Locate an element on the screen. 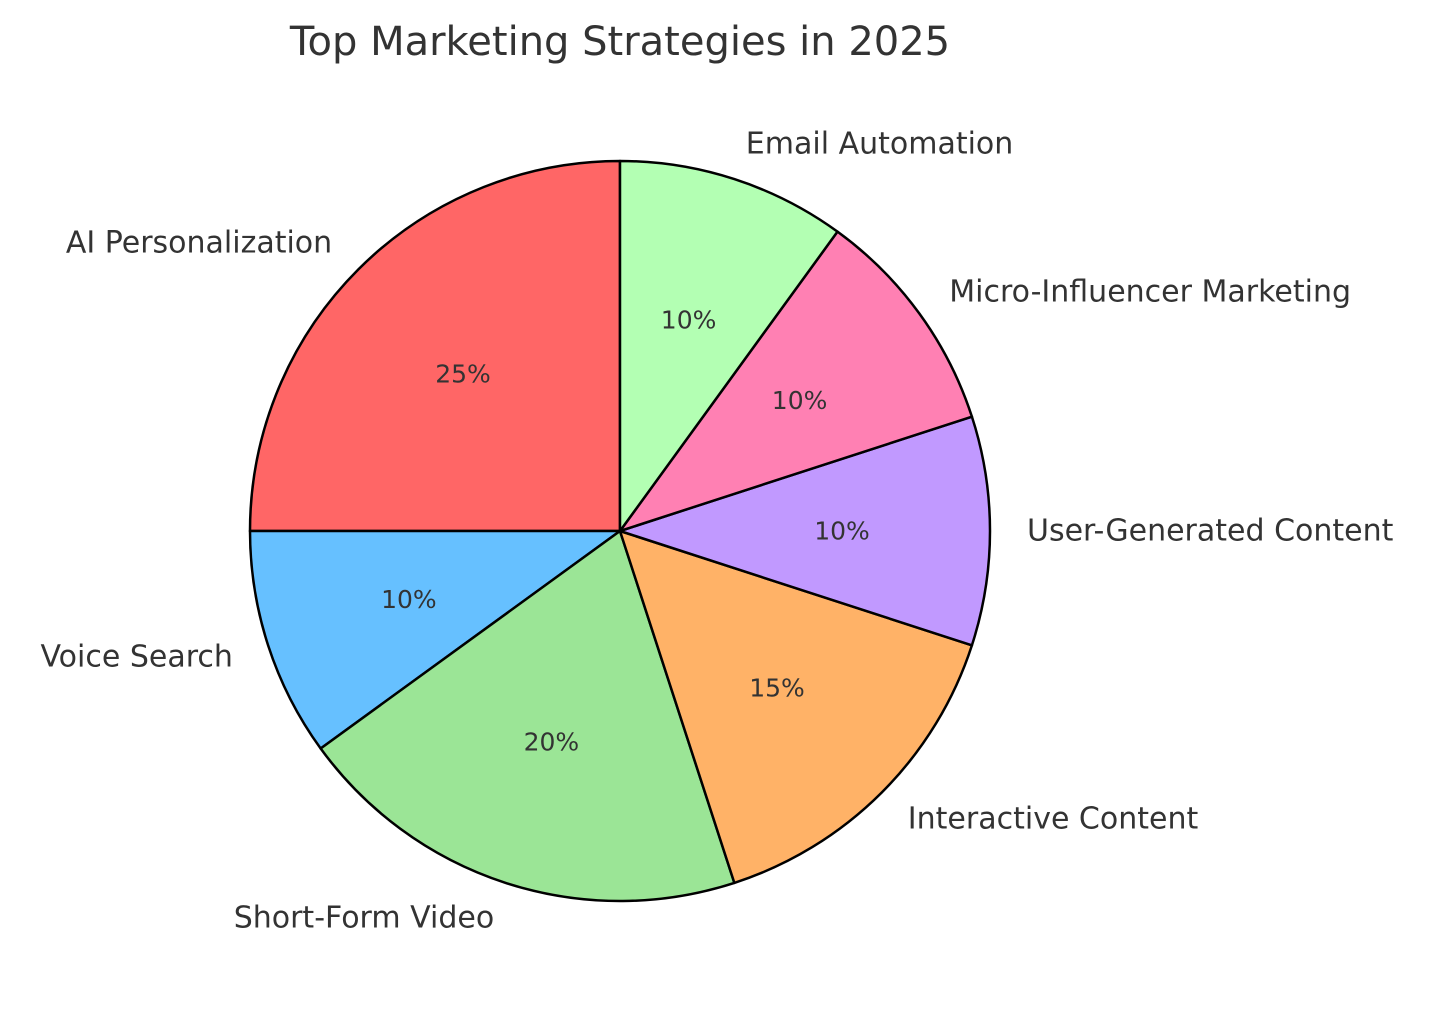 The image size is (1454, 1014). slice-label-micro-influencer-marketing: Micro-Influencer Marketing is located at coordinates (1150, 291).